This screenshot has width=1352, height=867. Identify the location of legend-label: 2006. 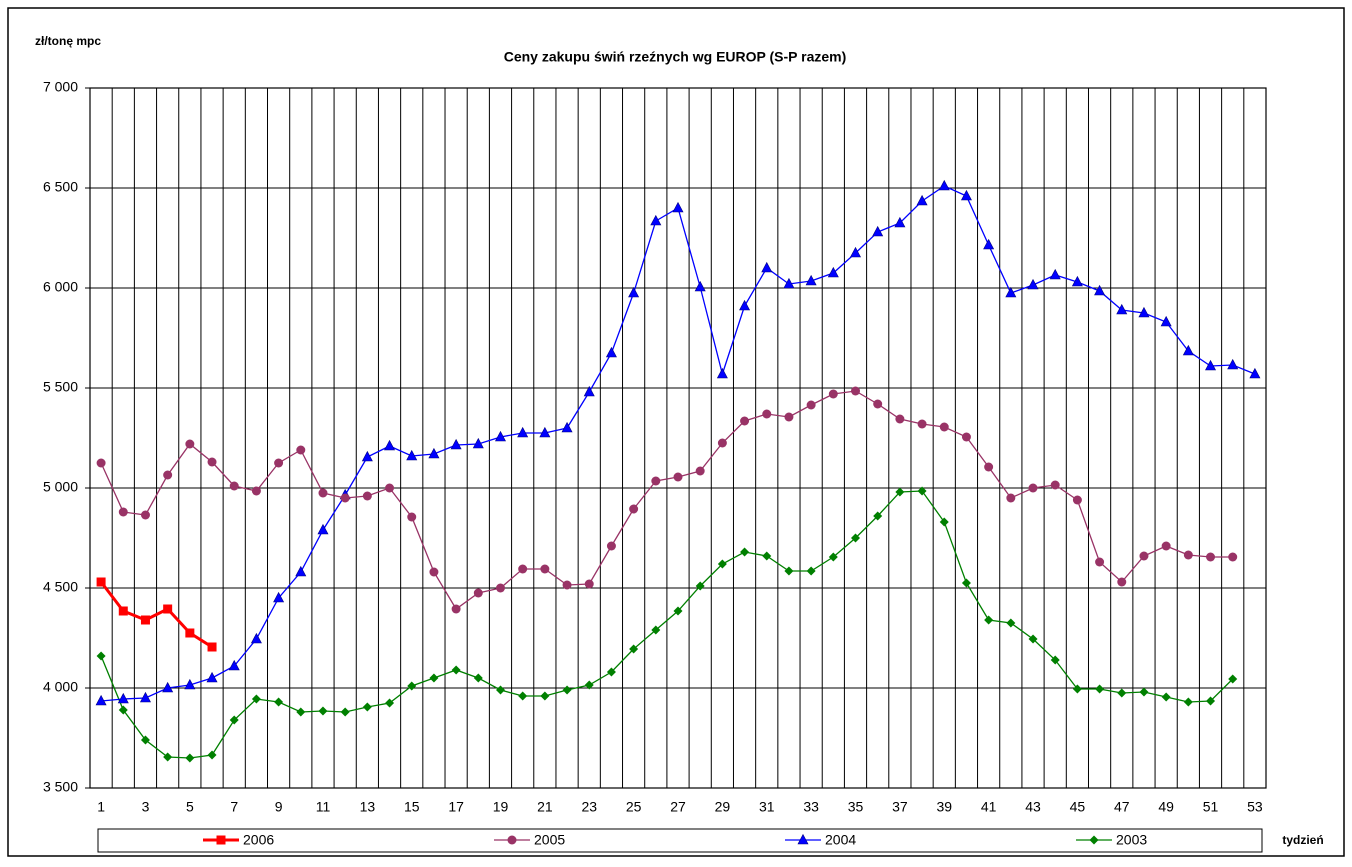
(258, 840).